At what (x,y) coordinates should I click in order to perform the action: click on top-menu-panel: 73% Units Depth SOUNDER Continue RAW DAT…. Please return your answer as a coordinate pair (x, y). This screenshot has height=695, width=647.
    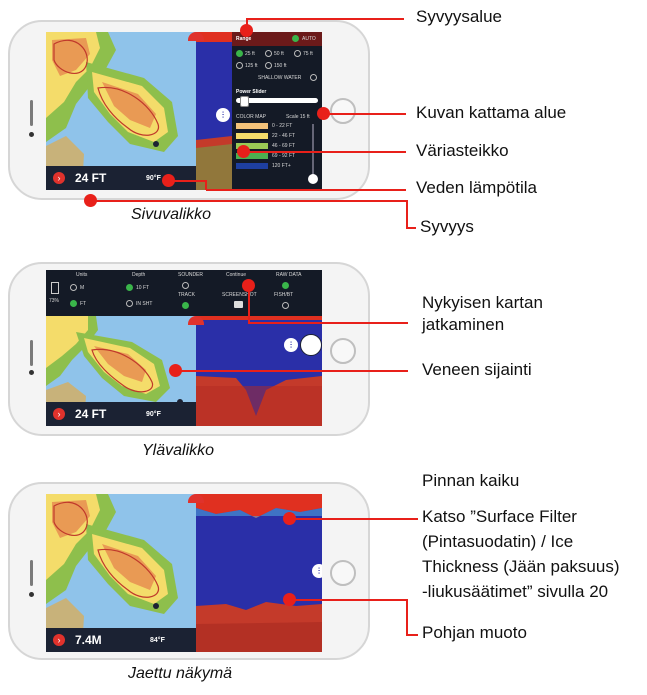
    Looking at the image, I should click on (184, 293).